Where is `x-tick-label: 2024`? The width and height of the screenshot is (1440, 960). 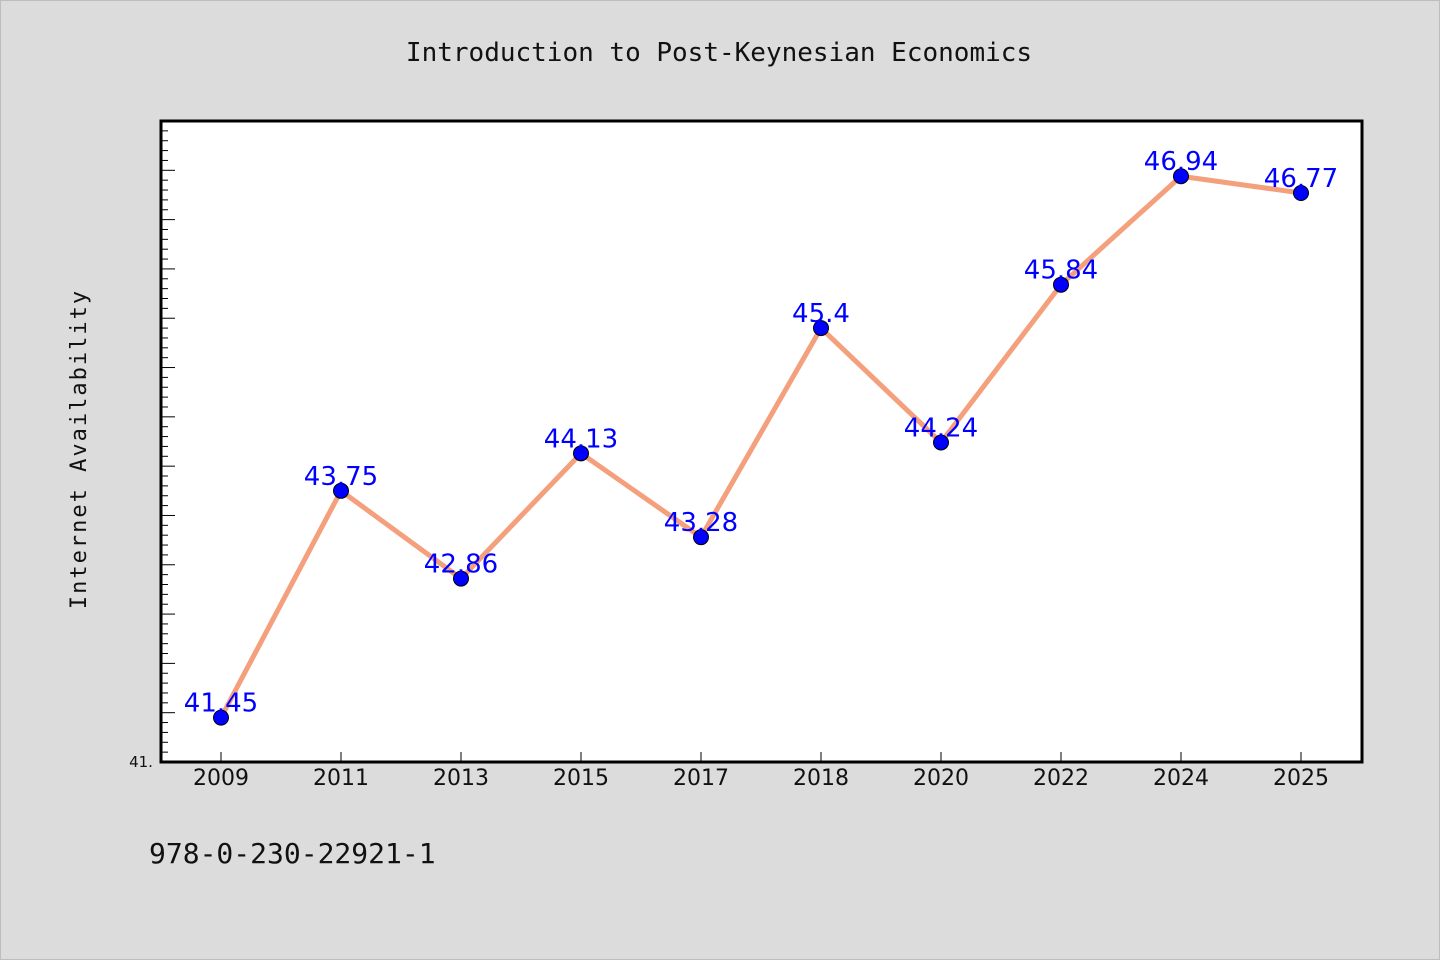
x-tick-label: 2024 is located at coordinates (1181, 778).